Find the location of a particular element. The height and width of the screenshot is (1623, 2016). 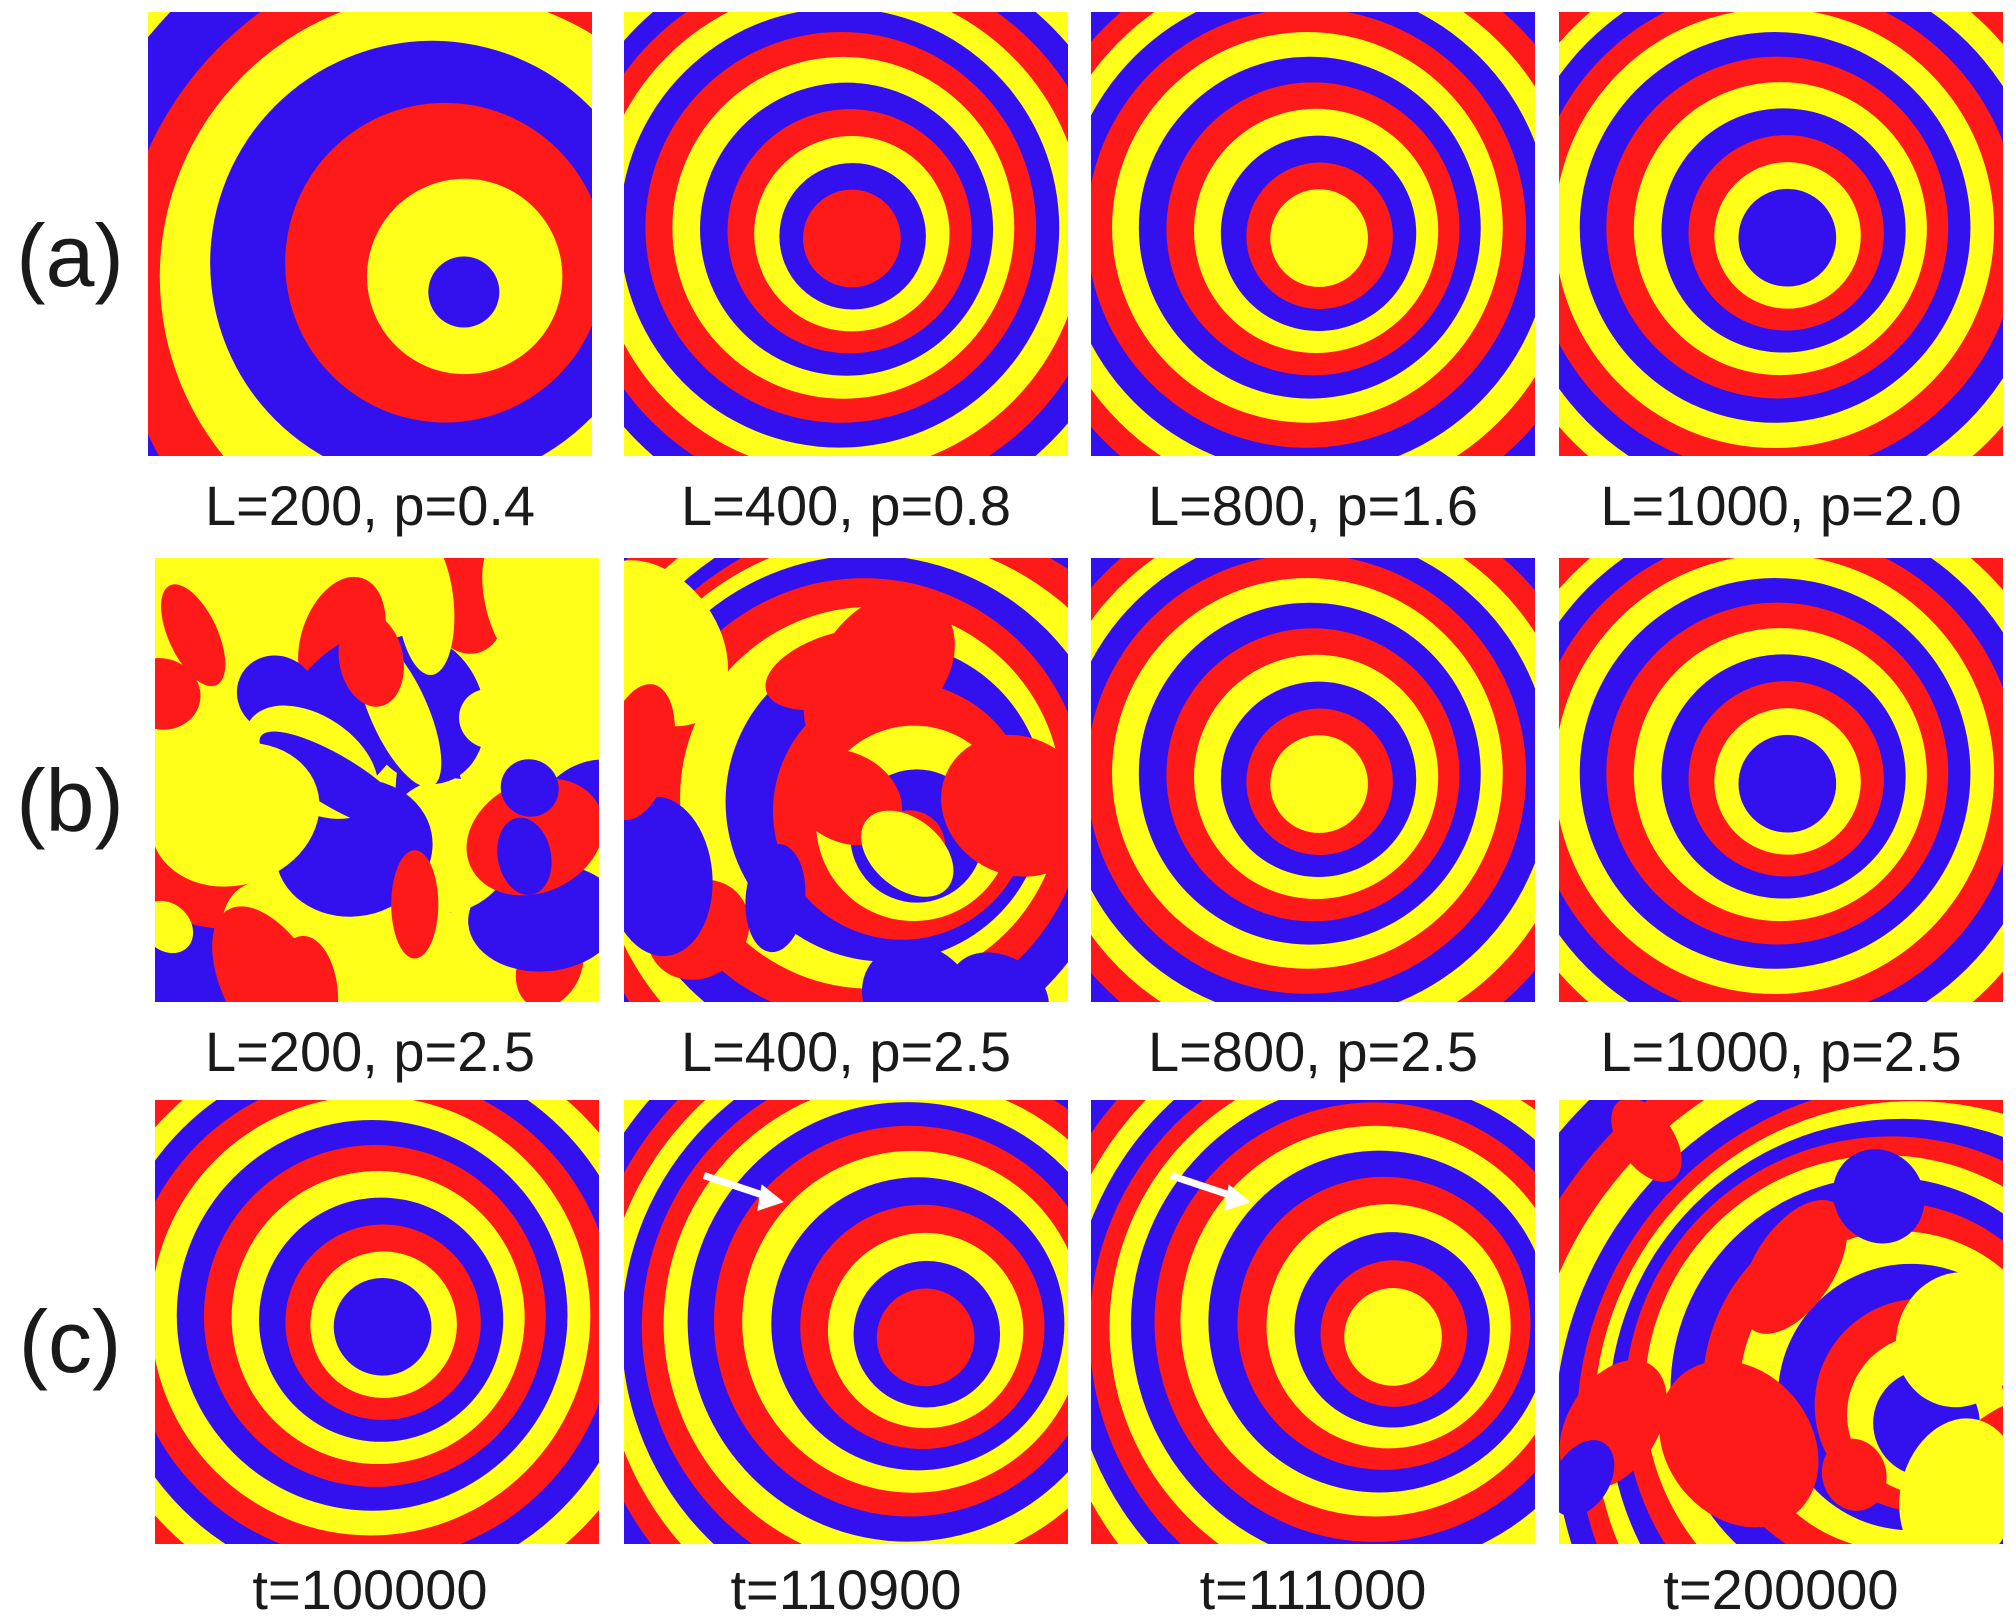

panel-caption-a2: L=400, p=0.8 is located at coordinates (846, 506).